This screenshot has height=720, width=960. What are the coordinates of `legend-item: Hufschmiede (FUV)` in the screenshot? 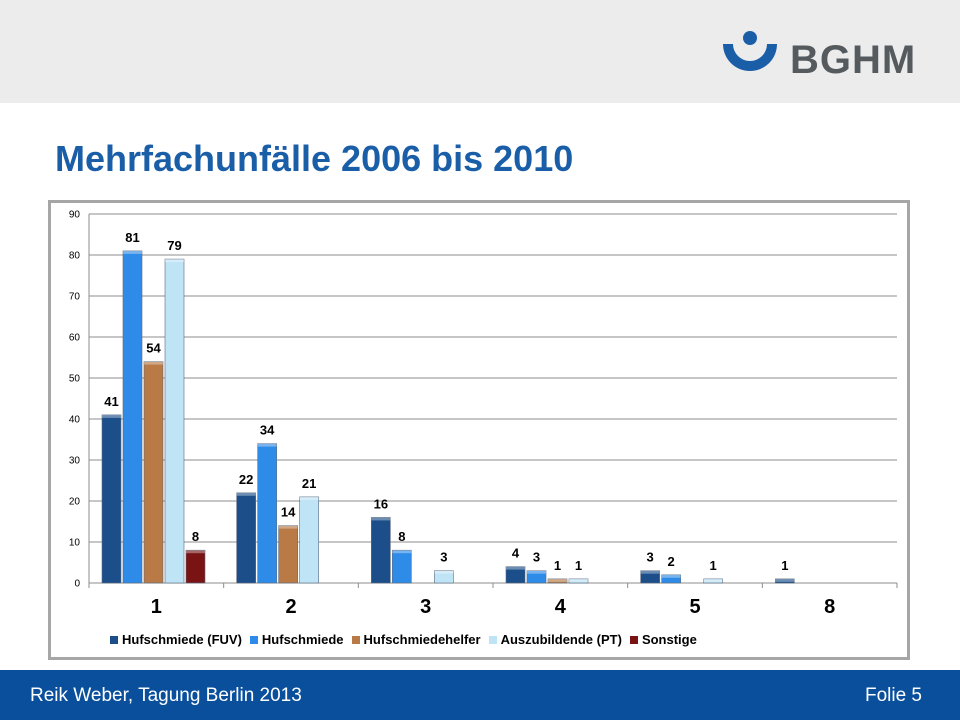 It's located at (176, 639).